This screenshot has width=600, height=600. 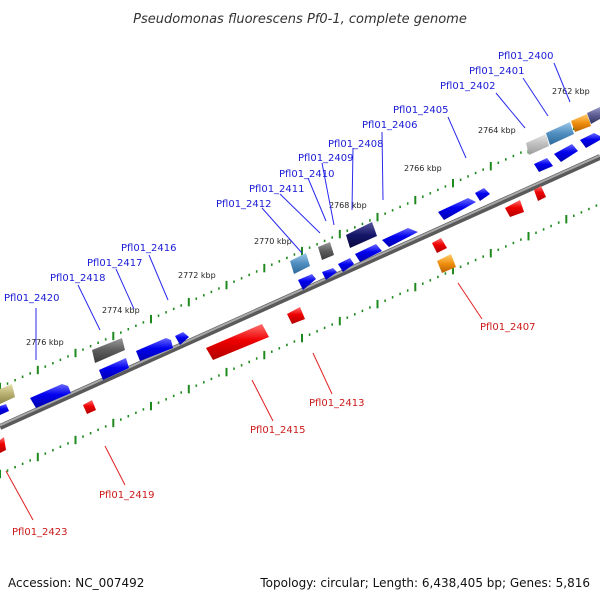 I want to click on gene-feature-navy, so click(x=361, y=235).